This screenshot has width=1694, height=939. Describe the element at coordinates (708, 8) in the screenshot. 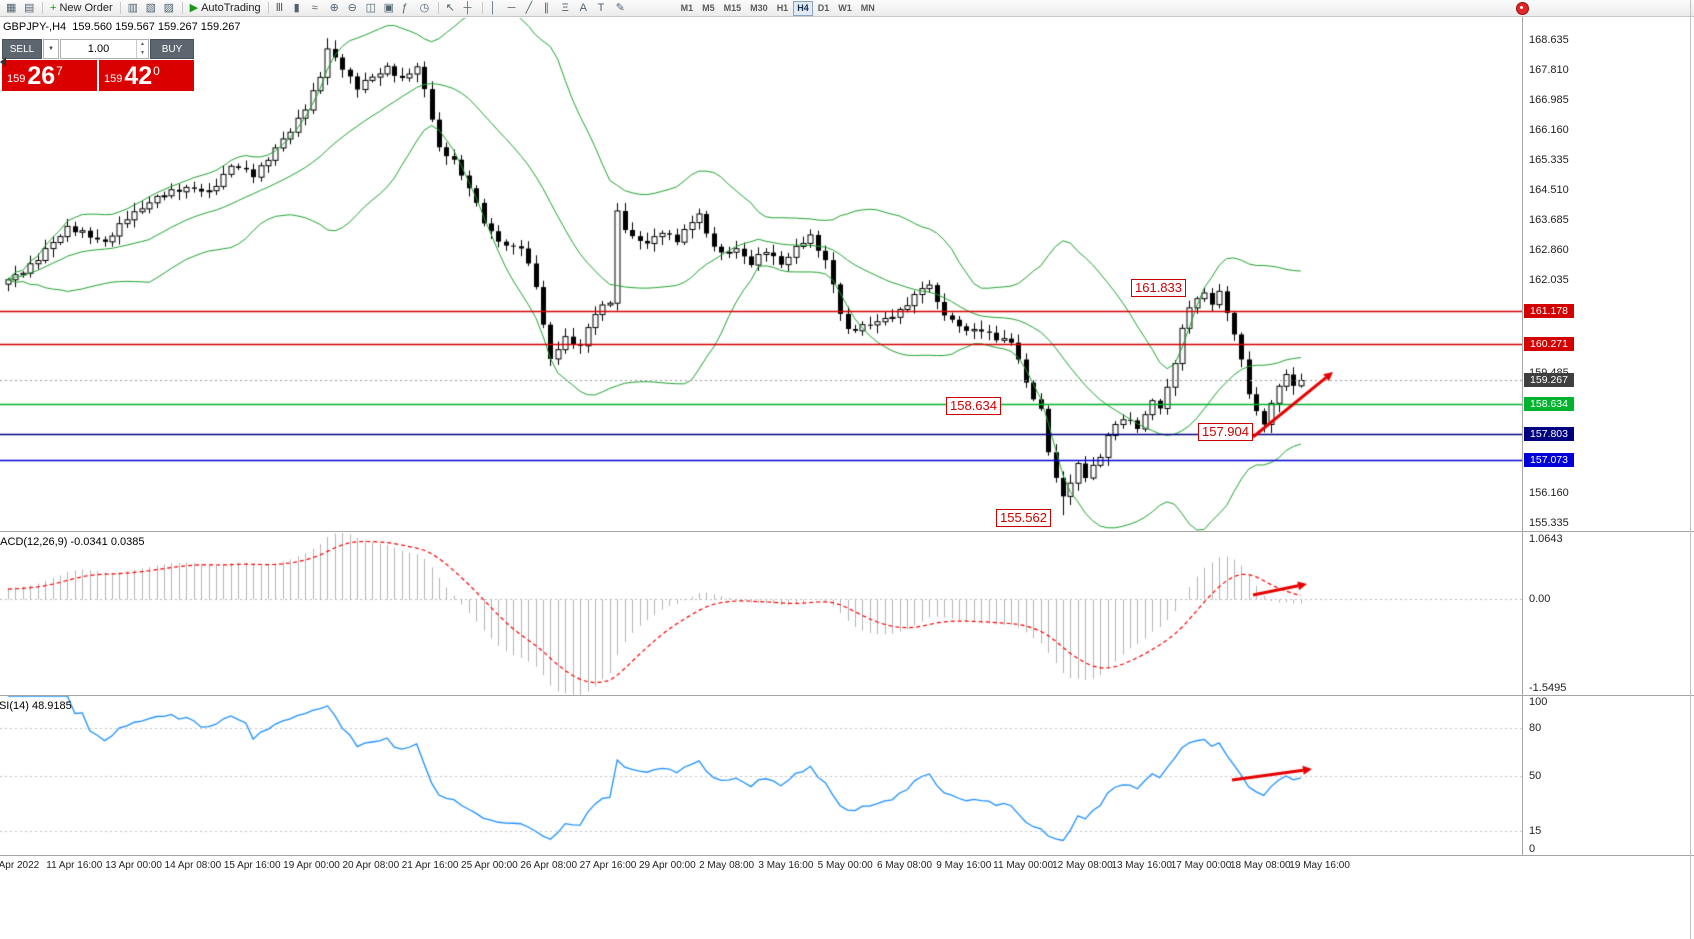

I see `timeframe-m5: M5` at that location.